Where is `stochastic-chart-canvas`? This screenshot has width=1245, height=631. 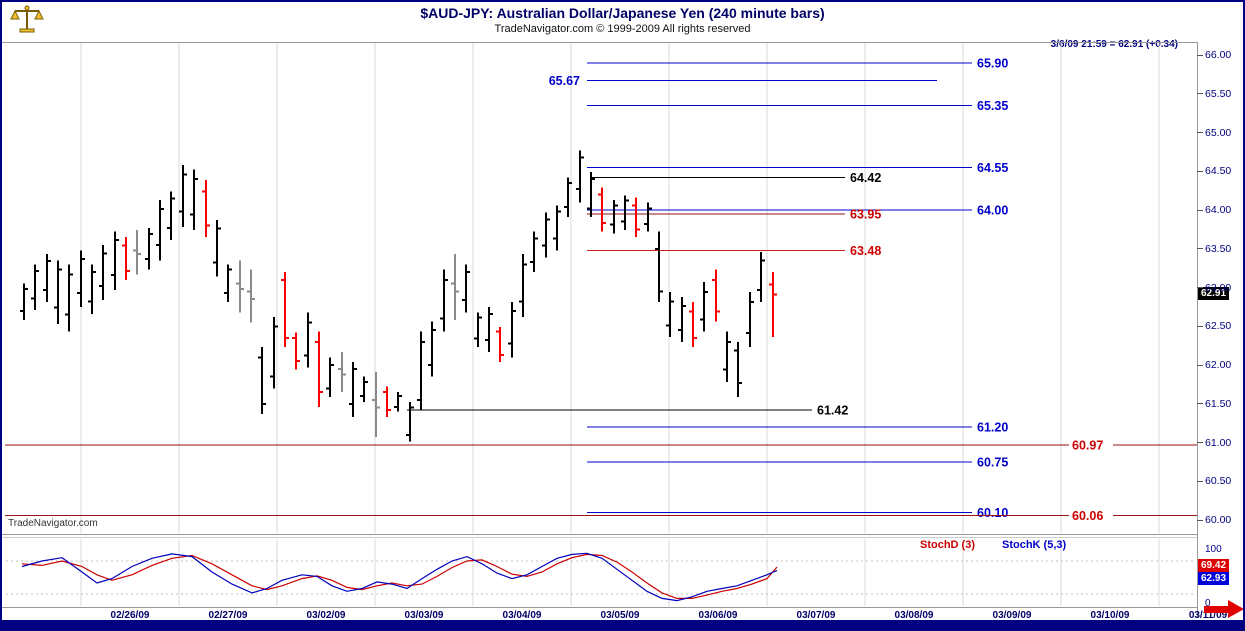 stochastic-chart-canvas is located at coordinates (601, 572).